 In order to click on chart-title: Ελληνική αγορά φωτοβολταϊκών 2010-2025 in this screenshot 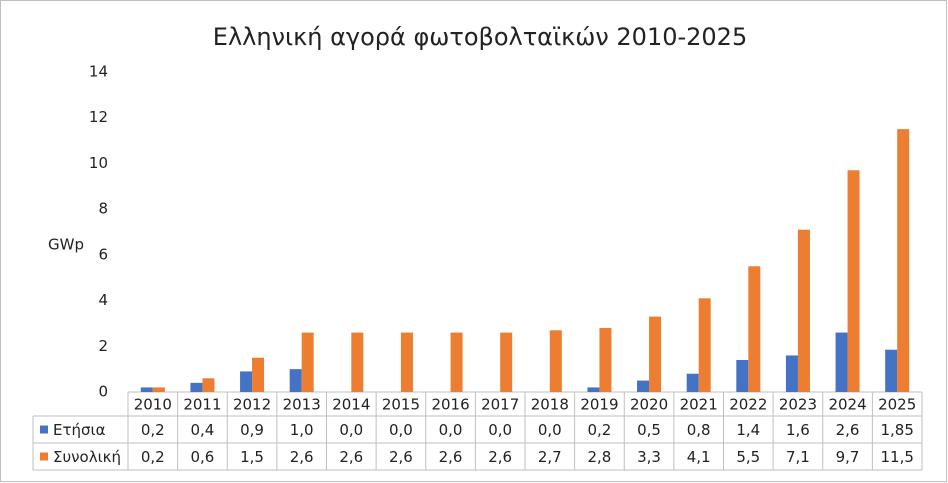, I will do `click(480, 37)`.